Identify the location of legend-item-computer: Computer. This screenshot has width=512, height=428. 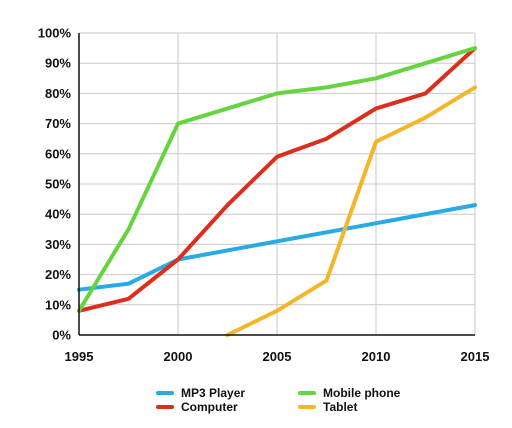
(197, 407).